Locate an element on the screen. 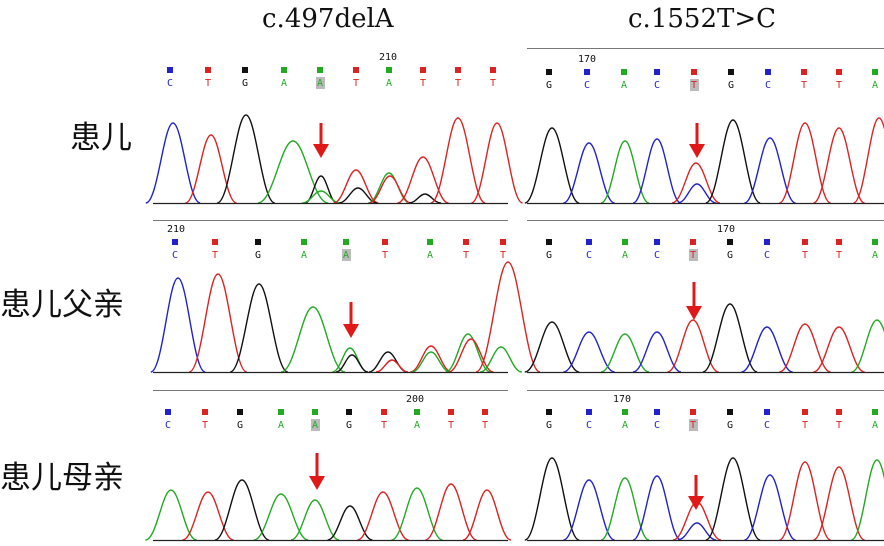 Image resolution: width=884 pixels, height=546 pixels. row-label-mother: 患儿母亲 is located at coordinates (62, 478).